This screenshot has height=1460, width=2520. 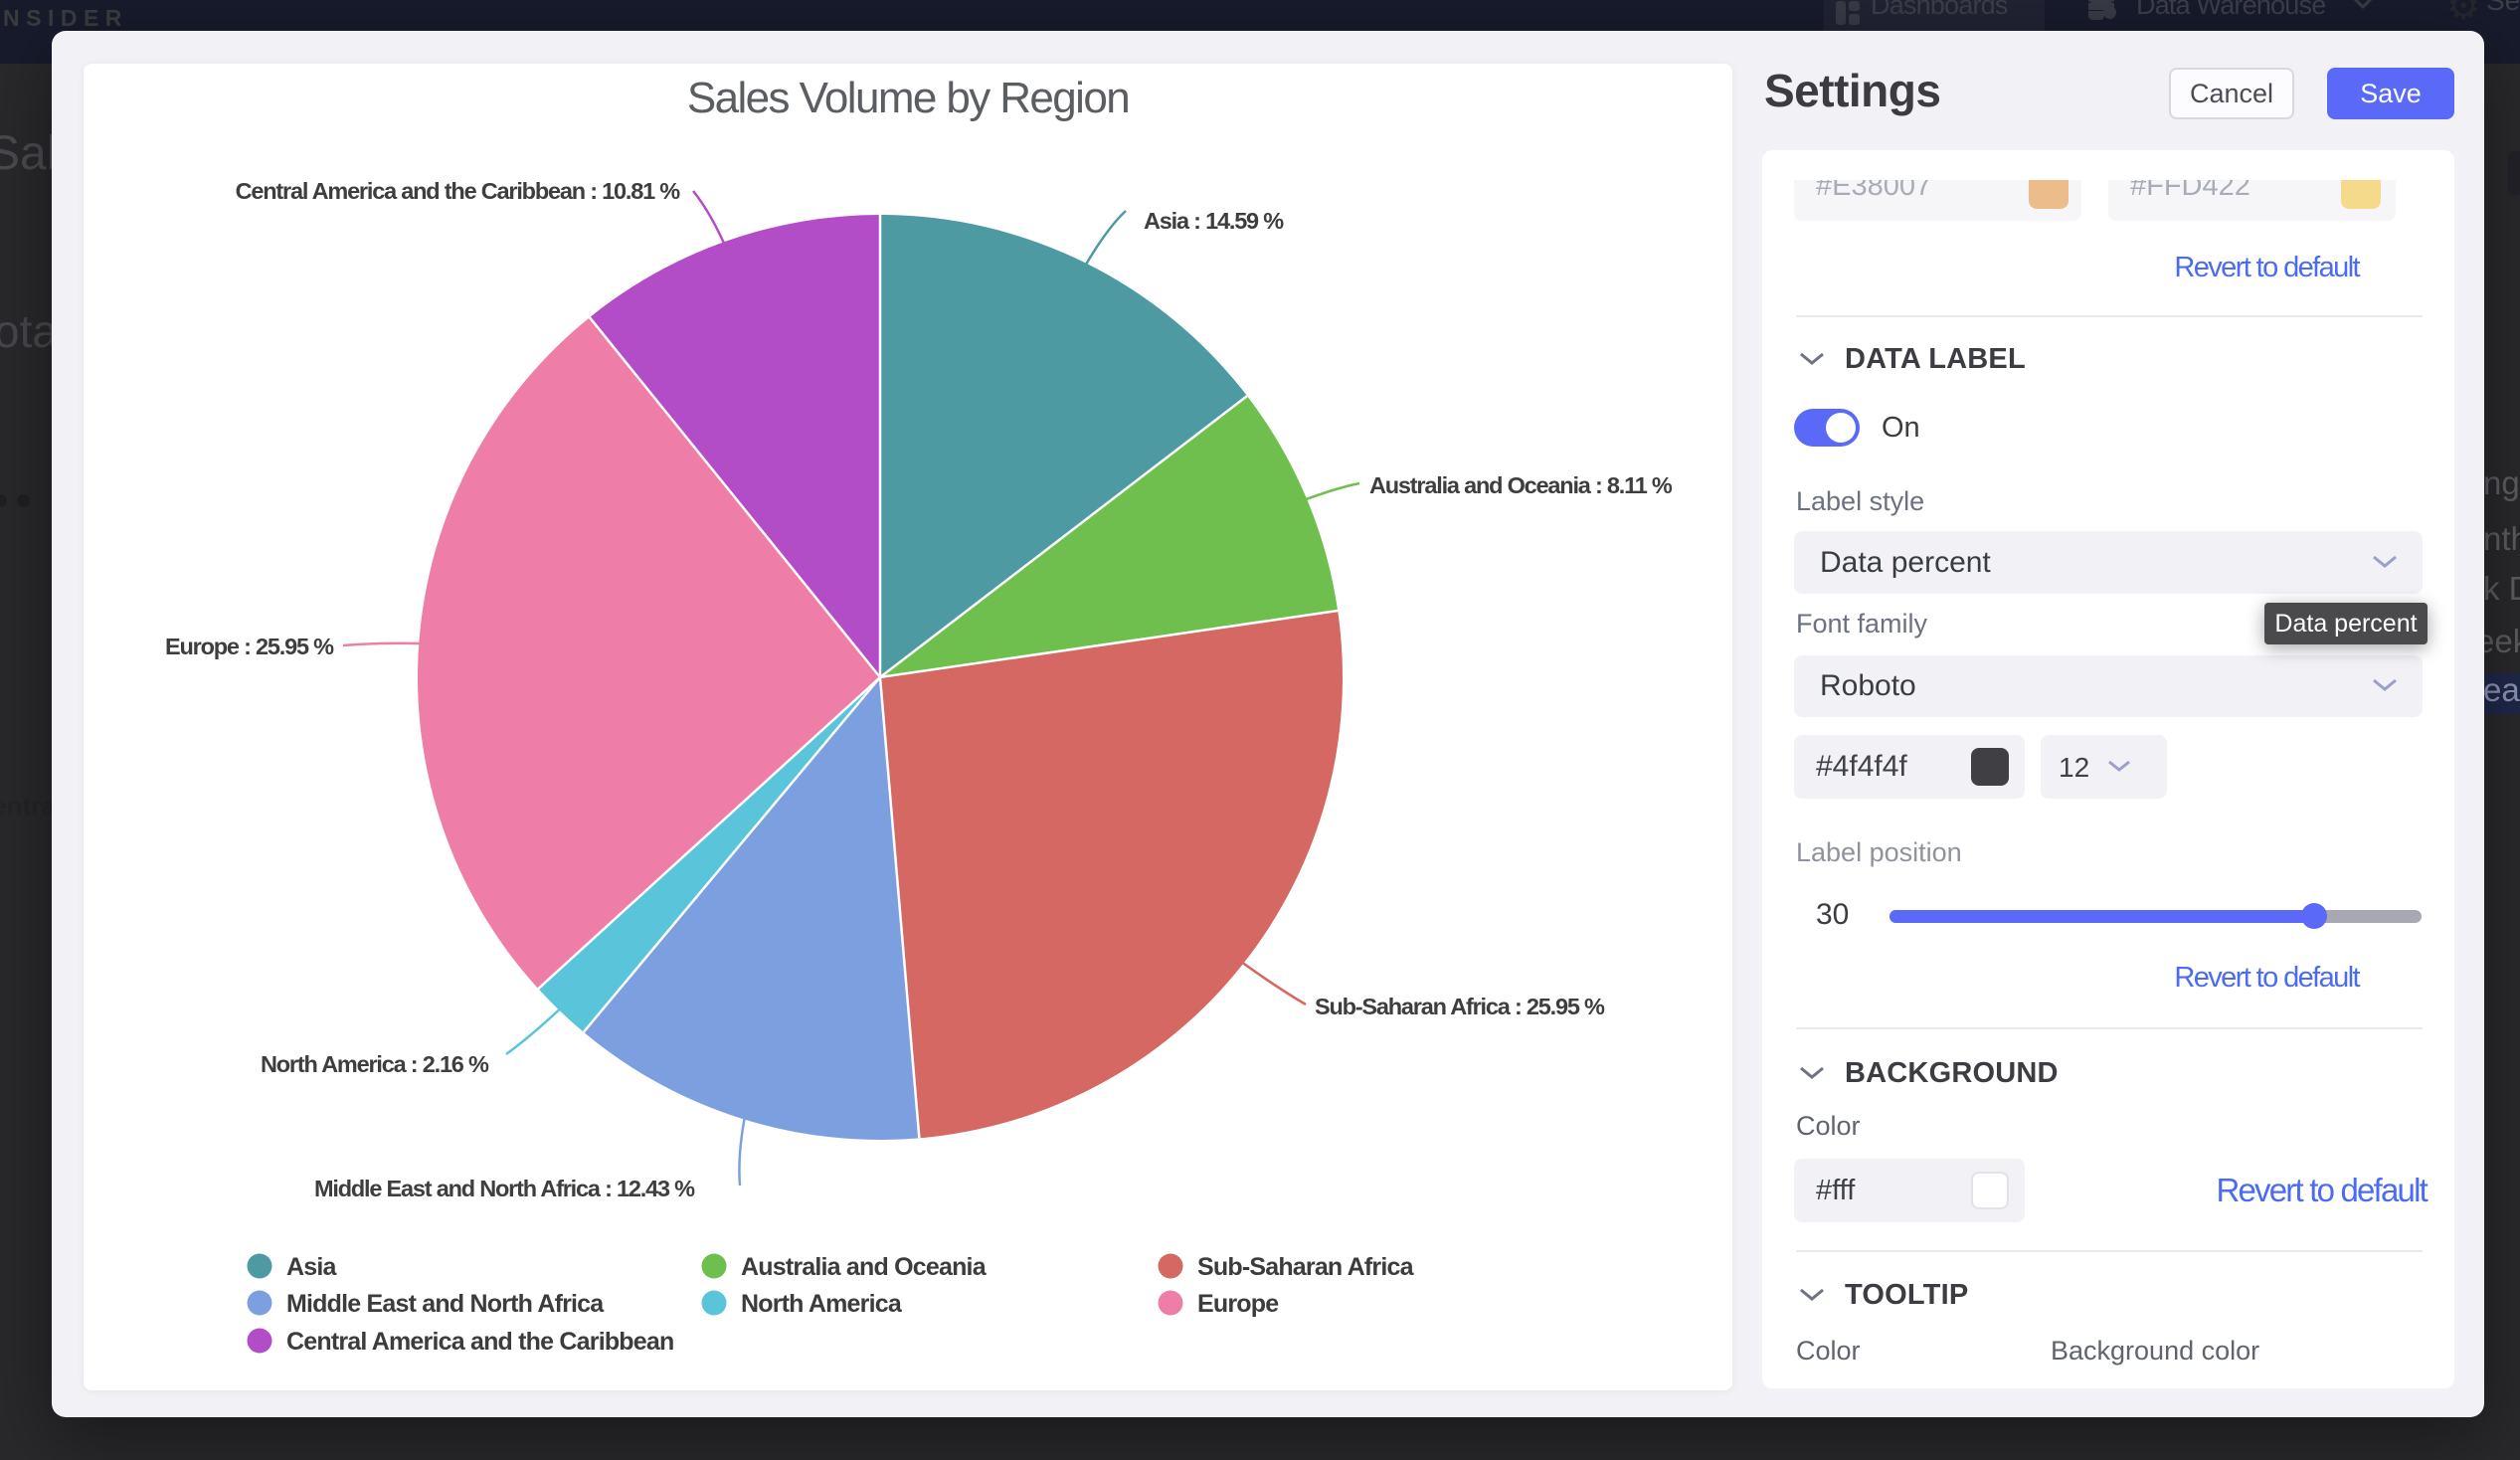 What do you see at coordinates (1306, 1267) in the screenshot?
I see `svg-text: Sub-Saharan Africa` at bounding box center [1306, 1267].